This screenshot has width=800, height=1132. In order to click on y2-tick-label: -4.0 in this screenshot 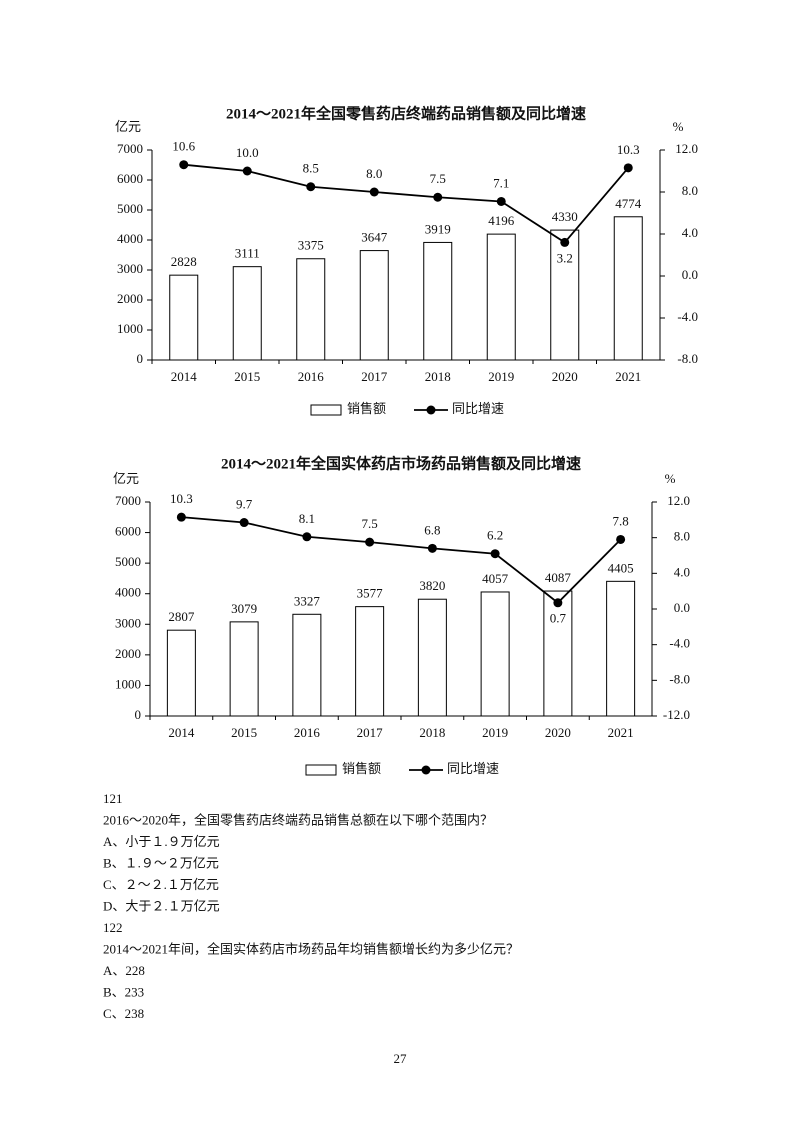, I will do `click(679, 643)`.